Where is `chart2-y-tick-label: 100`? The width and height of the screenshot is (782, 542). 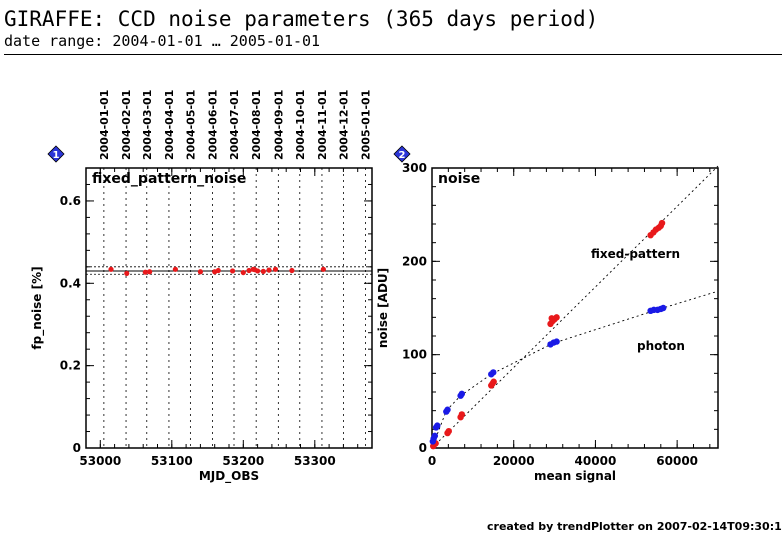
chart2-y-tick-label: 100 is located at coordinates (414, 355).